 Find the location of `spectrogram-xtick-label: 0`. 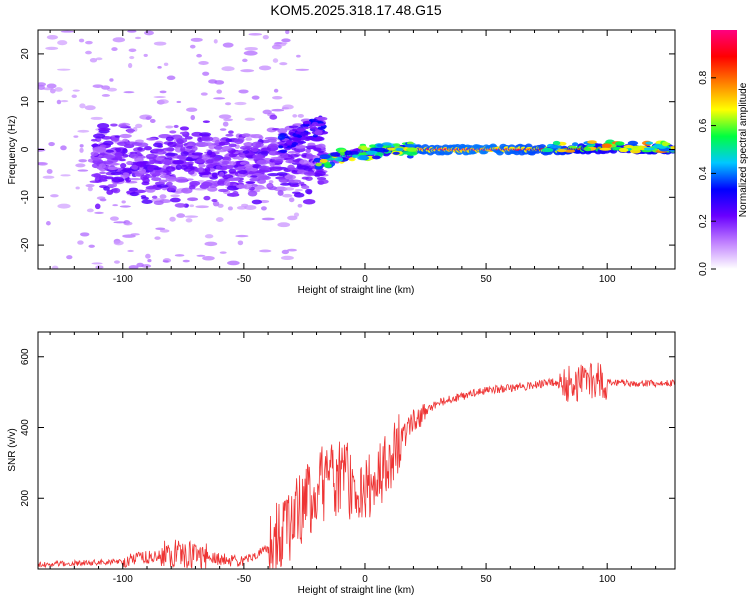

spectrogram-xtick-label: 0 is located at coordinates (365, 279).